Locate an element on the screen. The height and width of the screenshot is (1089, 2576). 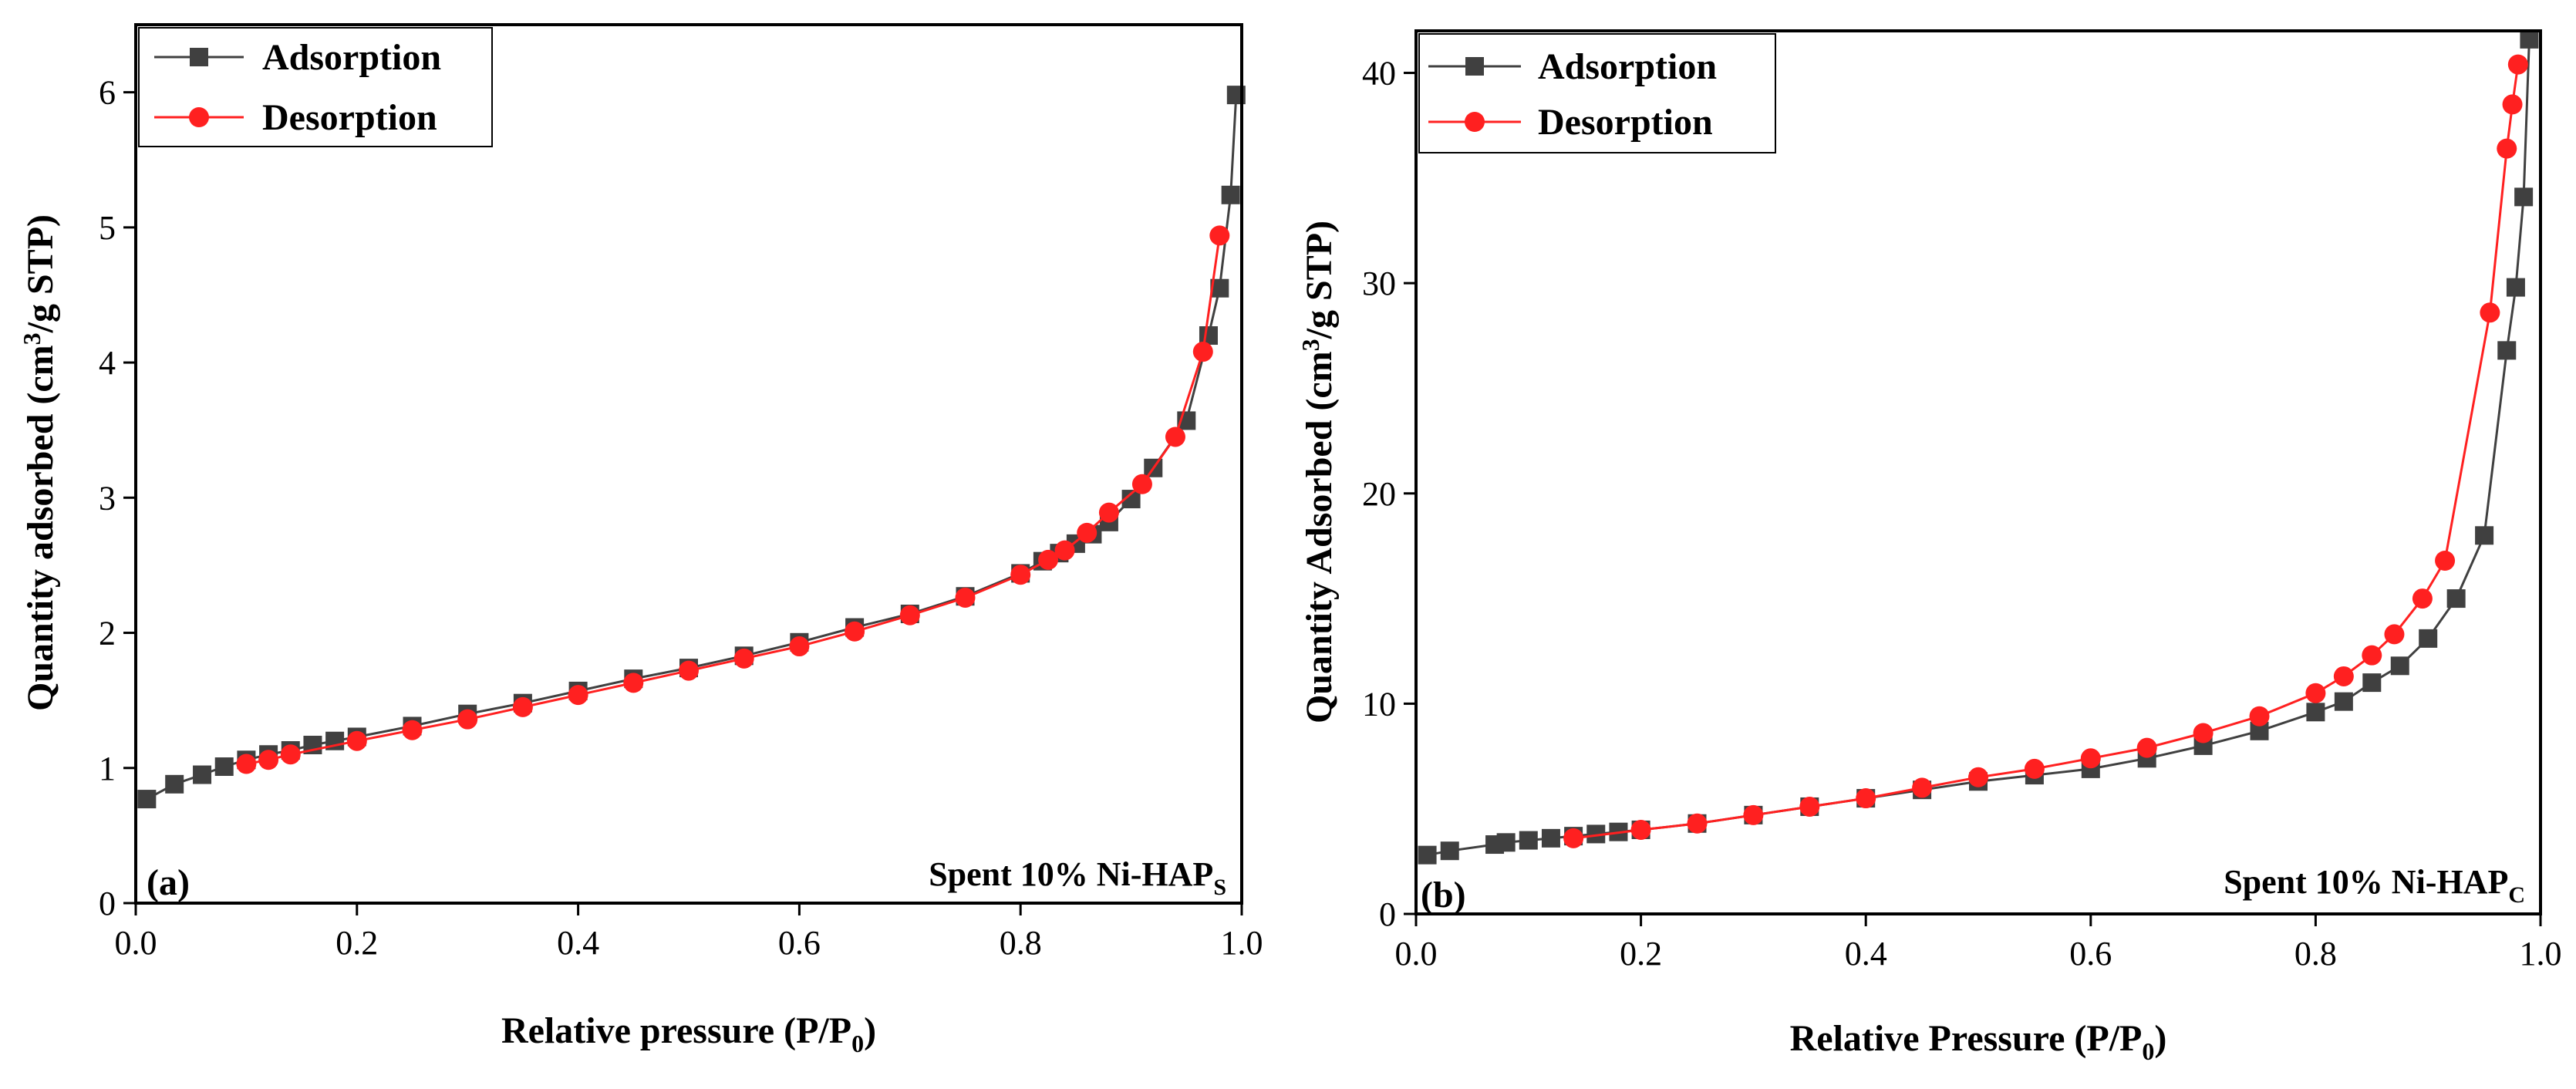
legend-b: Adsorption Desorption is located at coordinates (1597, 93).